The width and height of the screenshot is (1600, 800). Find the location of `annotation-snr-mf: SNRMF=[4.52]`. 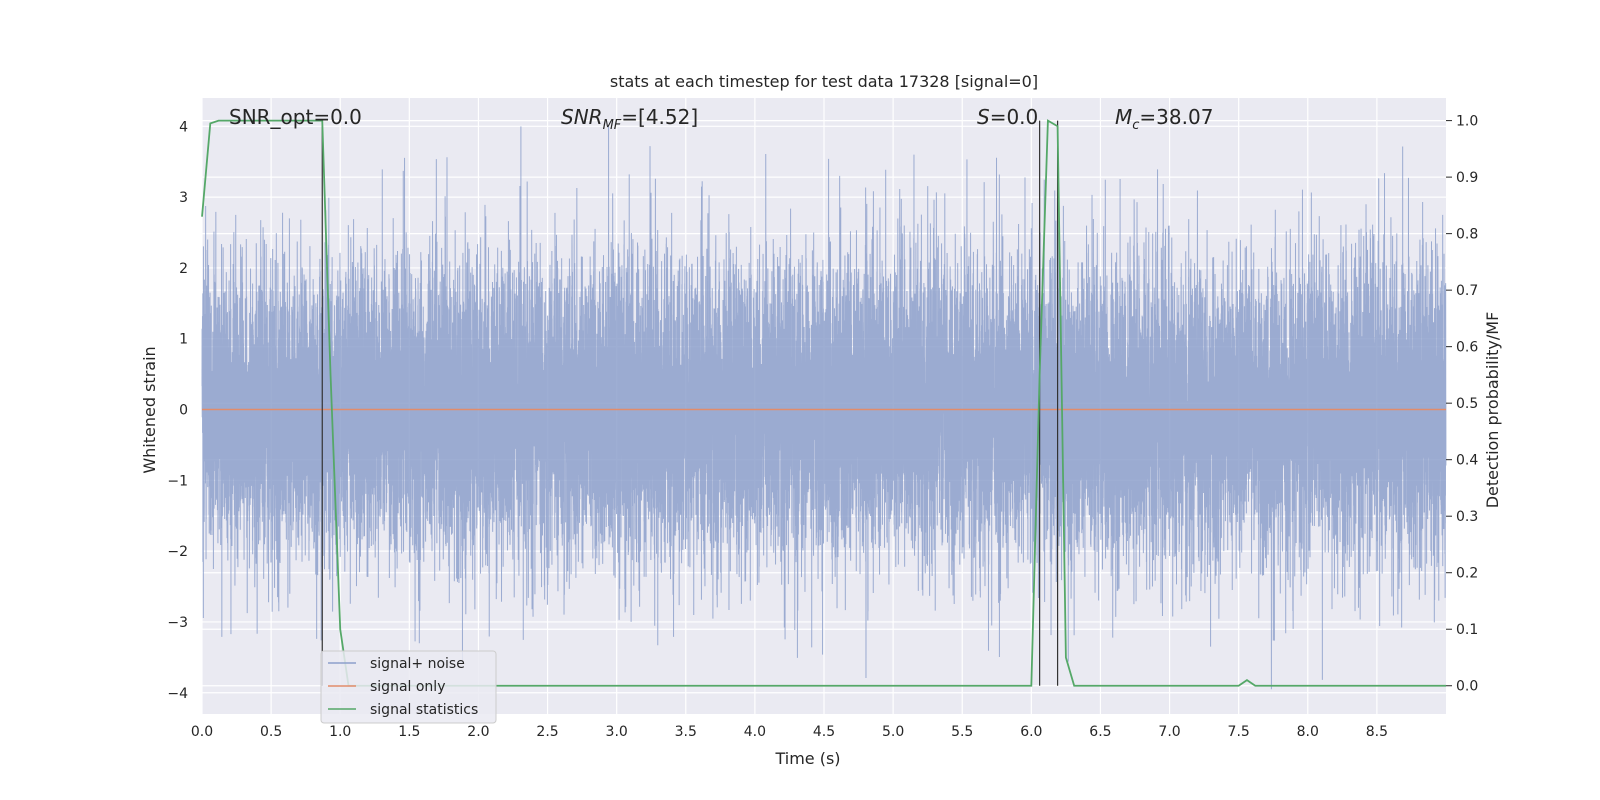

annotation-snr-mf: SNRMF=[4.52] is located at coordinates (629, 119).